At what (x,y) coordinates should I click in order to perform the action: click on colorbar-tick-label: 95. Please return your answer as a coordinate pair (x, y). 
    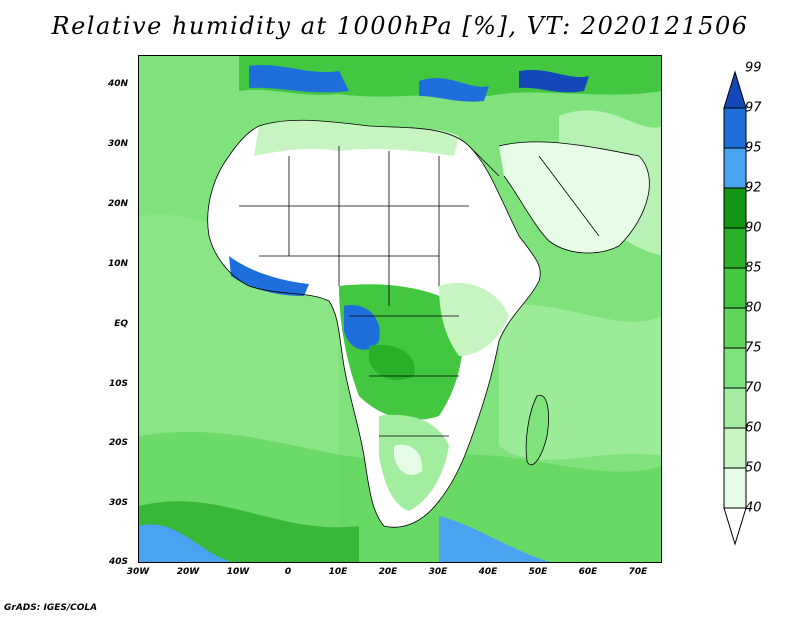
    Looking at the image, I should click on (753, 148).